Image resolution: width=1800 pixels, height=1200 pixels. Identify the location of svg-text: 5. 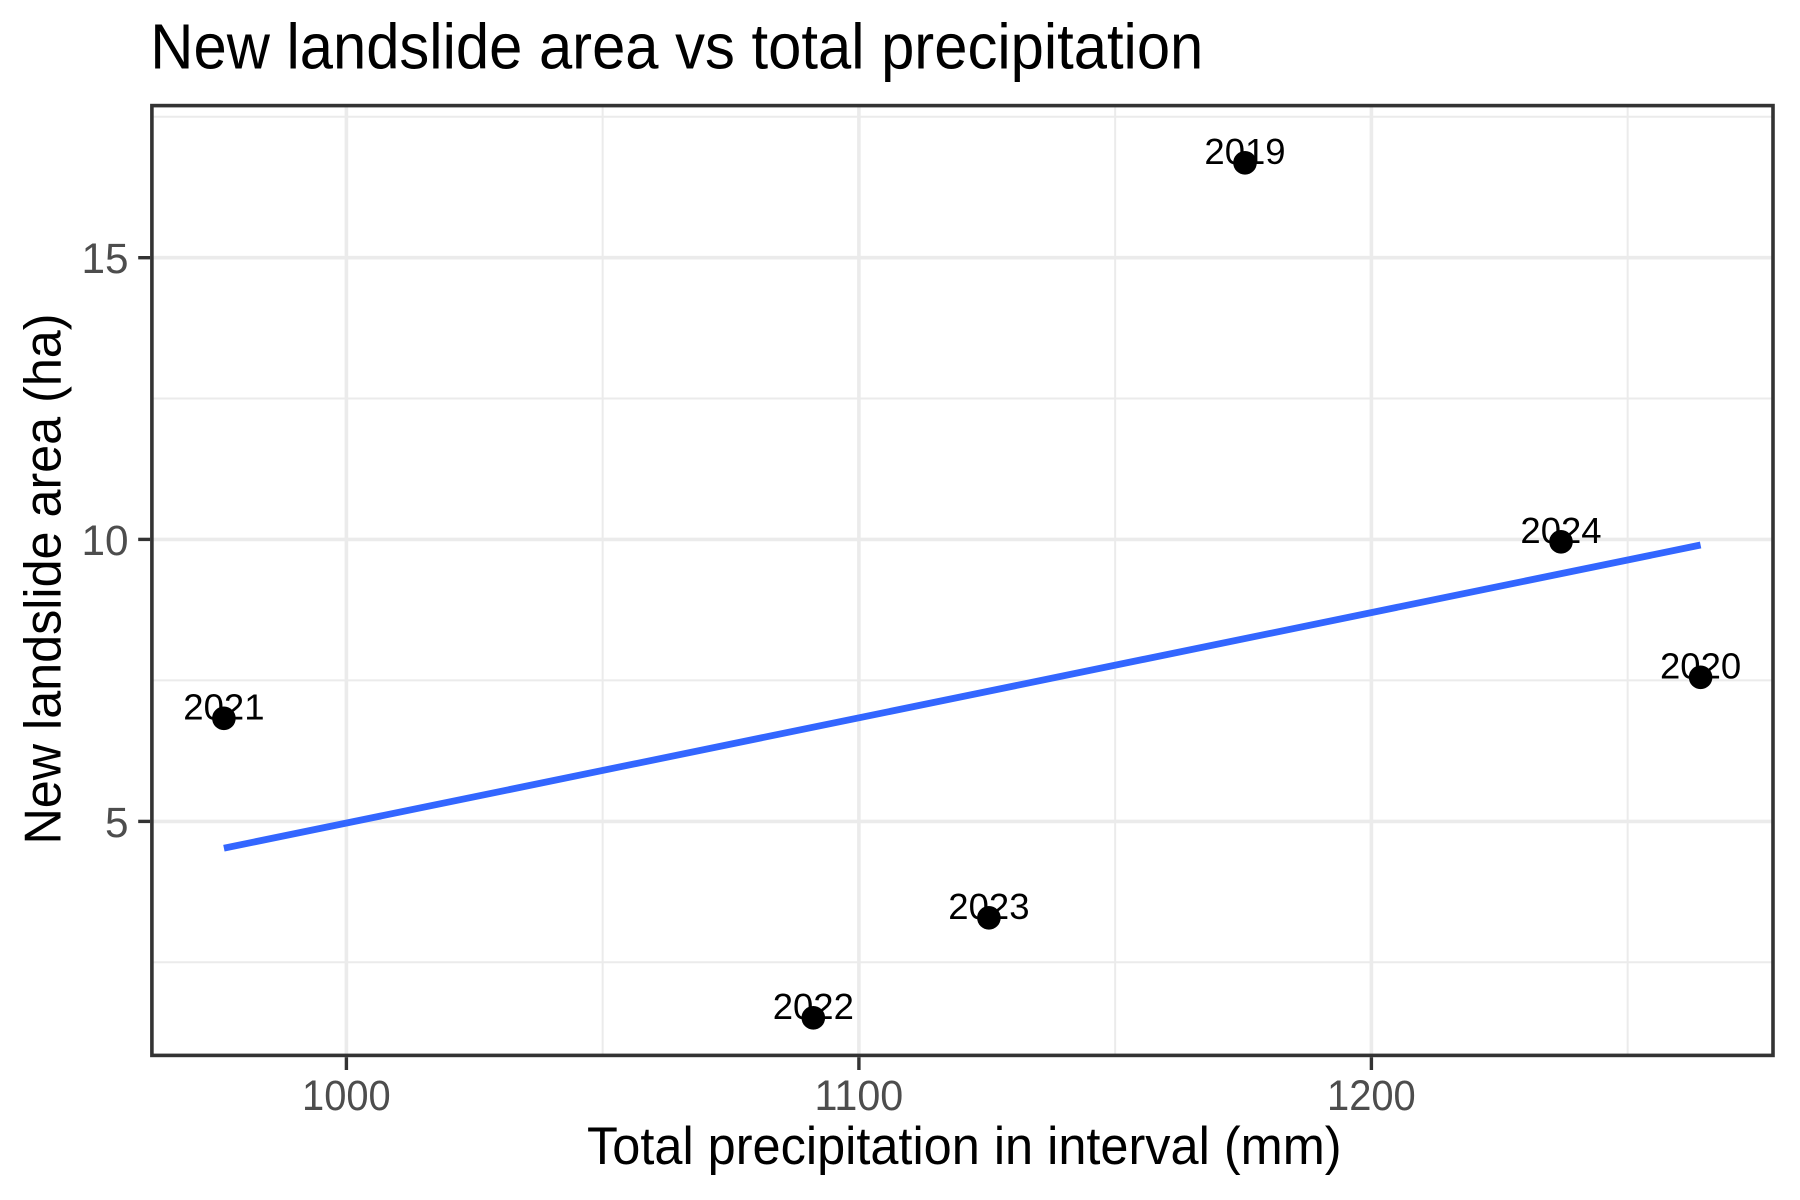
(117, 822).